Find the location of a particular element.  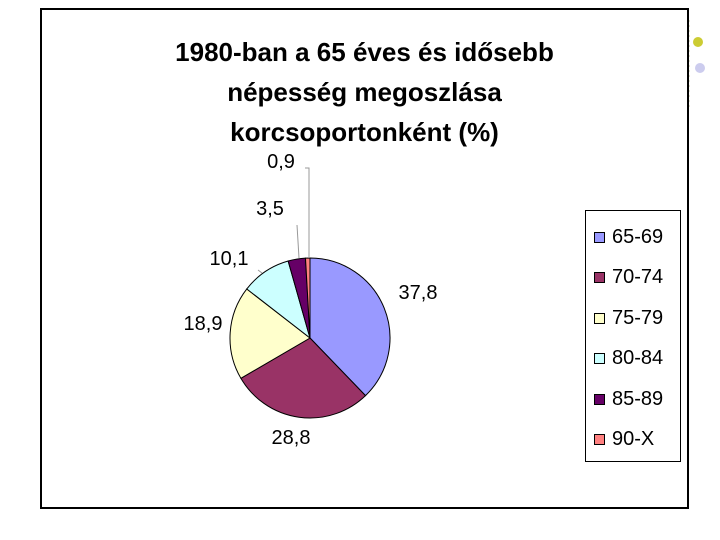

legend-label: 90-X is located at coordinates (633, 439).